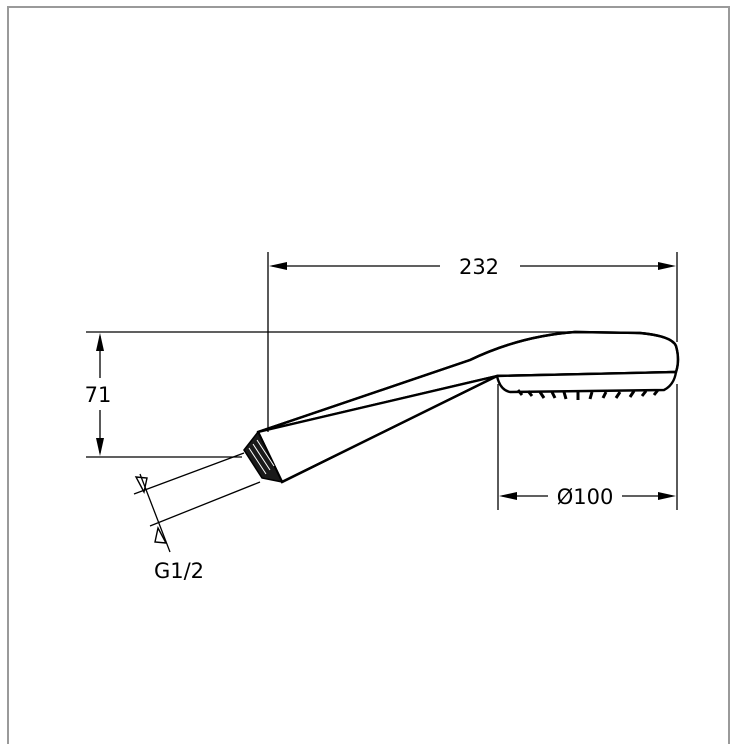 This screenshot has width=739, height=744. Describe the element at coordinates (179, 571) in the screenshot. I see `dimension-thread-label: G1/2` at that location.